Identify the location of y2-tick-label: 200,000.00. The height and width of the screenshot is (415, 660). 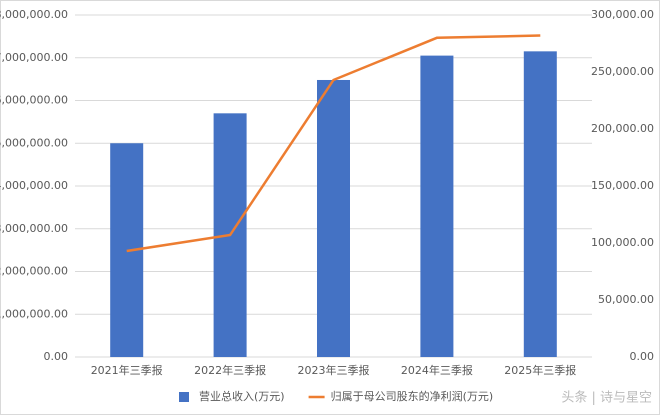
(622, 128).